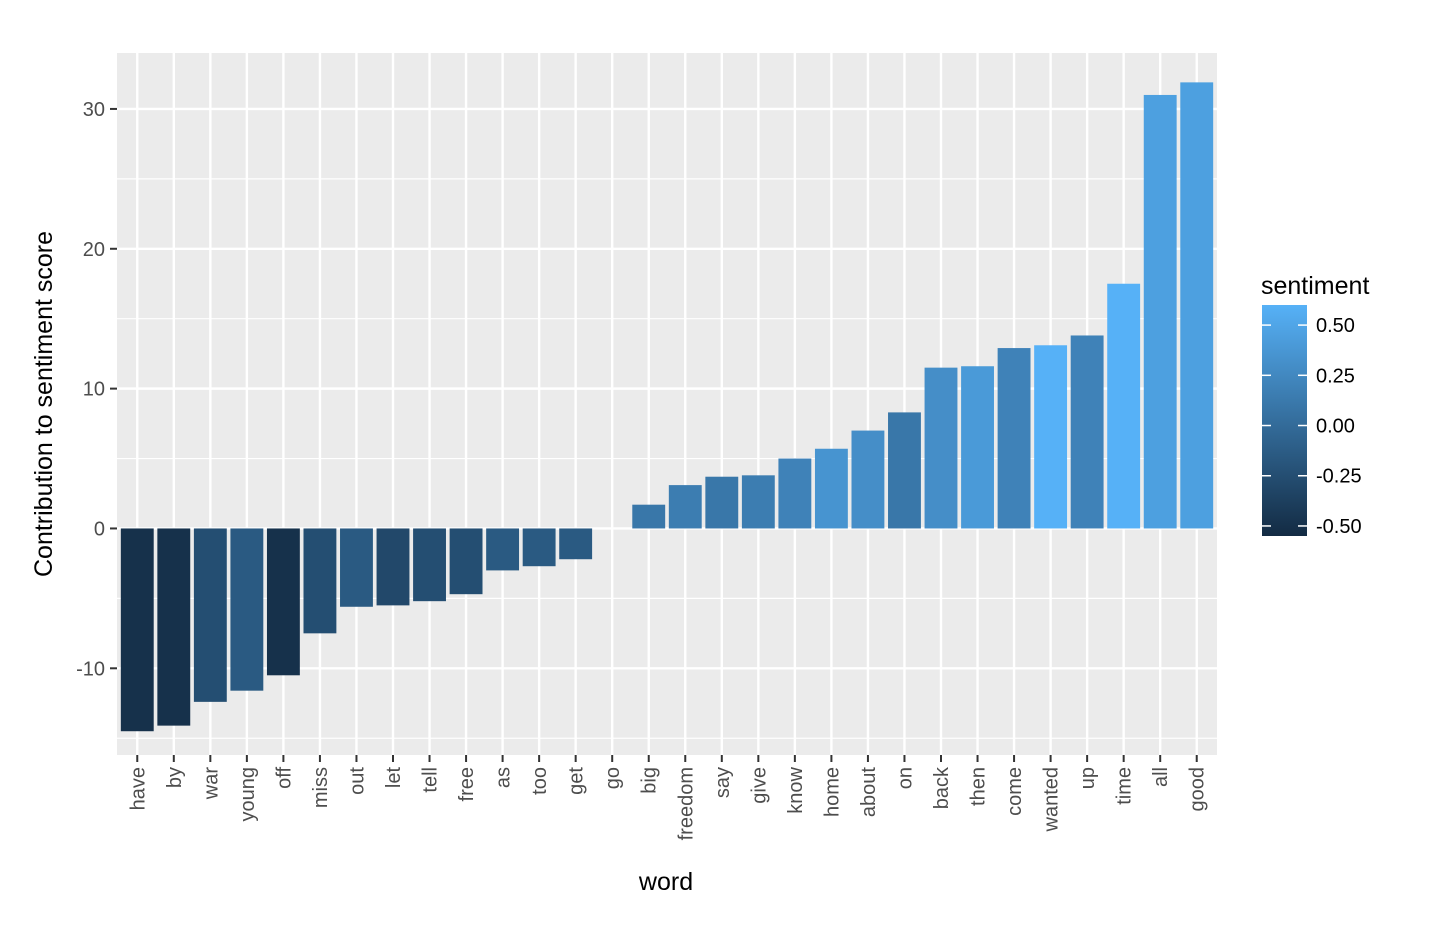 The image size is (1456, 926). Describe the element at coordinates (1339, 477) in the screenshot. I see `legend-tick-label: -0.25` at that location.